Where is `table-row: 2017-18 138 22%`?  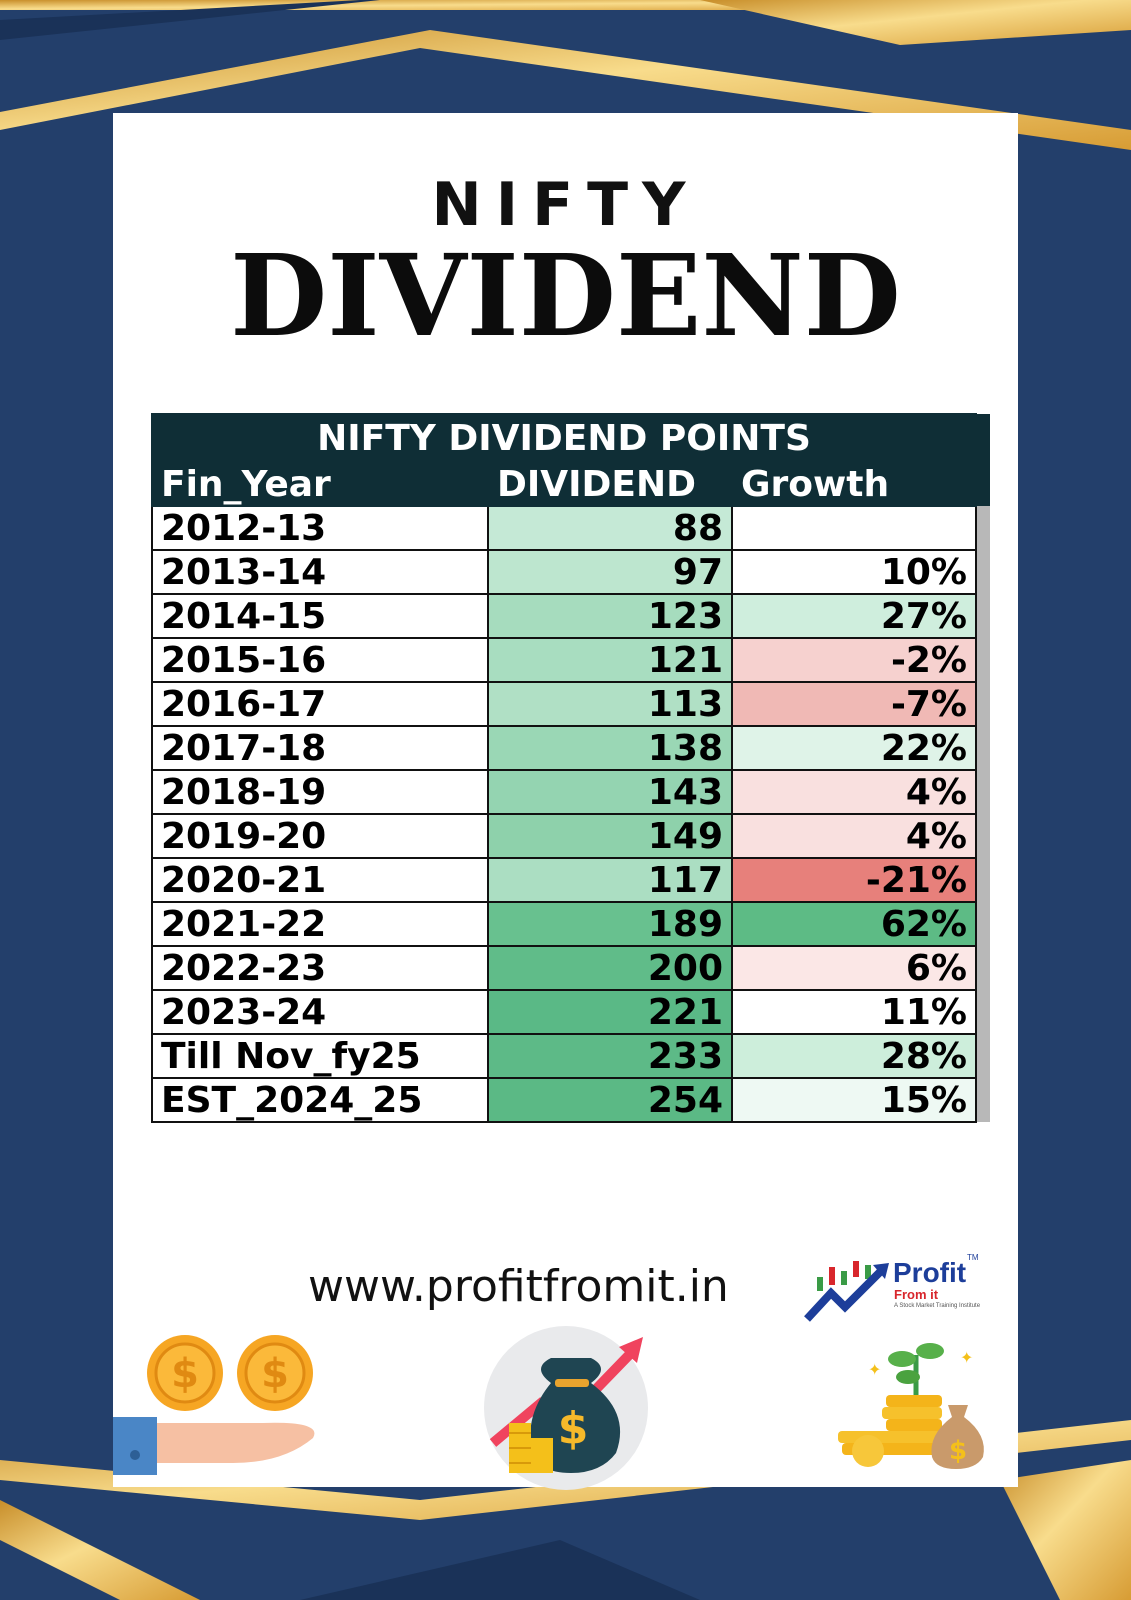 table-row: 2017-18 138 22% is located at coordinates (570, 748).